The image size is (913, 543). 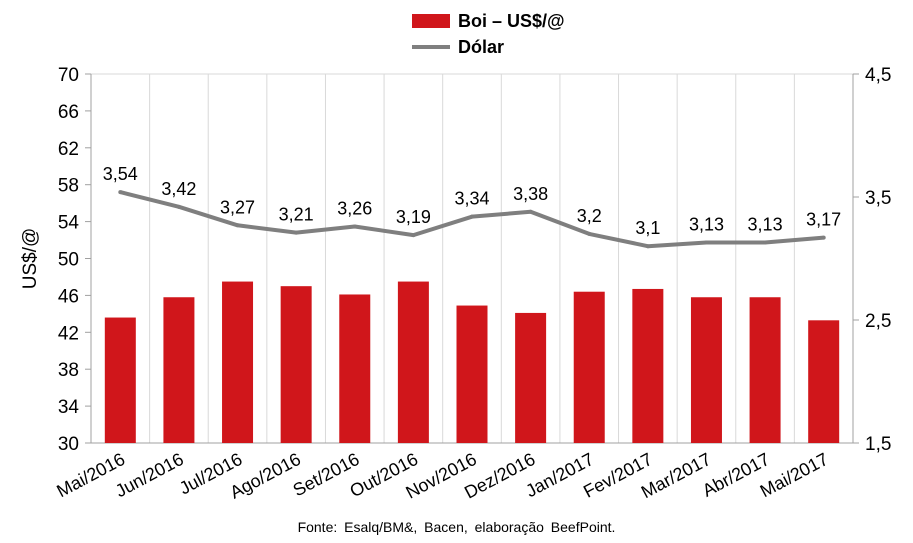 I want to click on legend: Boi – US$/@ Dólar, so click(x=488, y=34).